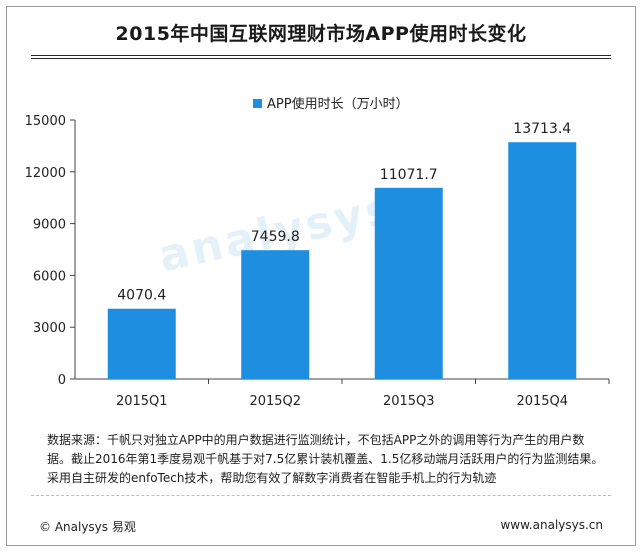  Describe the element at coordinates (62, 380) in the screenshot. I see `y-tick-label: 0` at that location.